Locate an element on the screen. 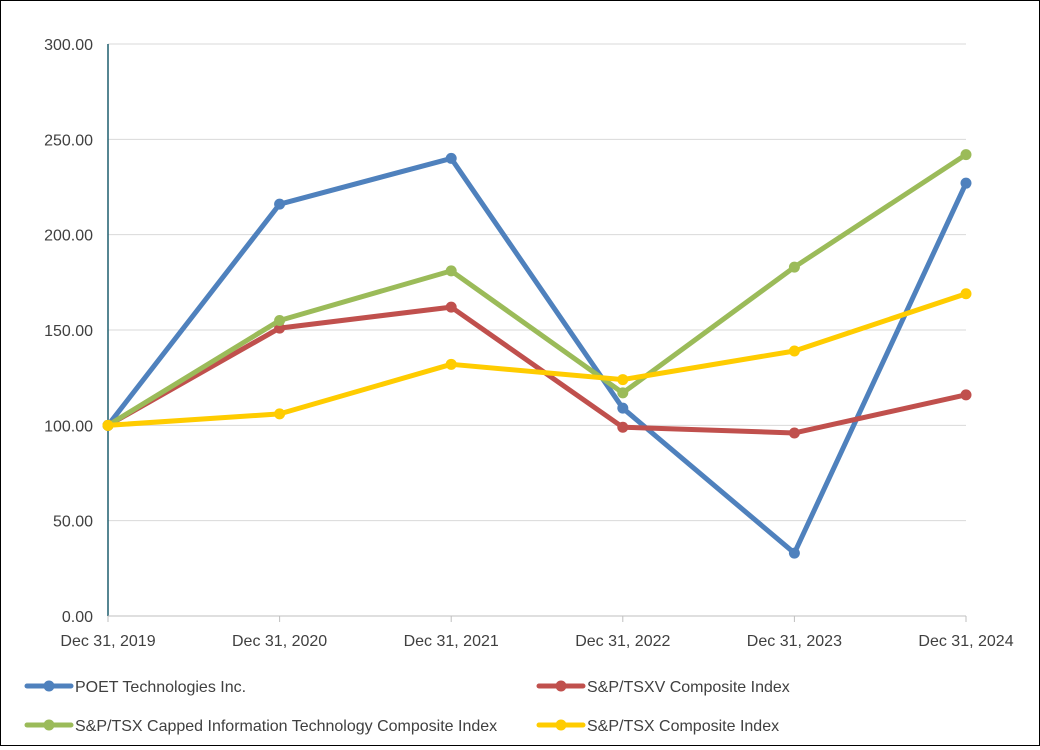  legend-label: S&P/TSX Composite Index is located at coordinates (683, 726).